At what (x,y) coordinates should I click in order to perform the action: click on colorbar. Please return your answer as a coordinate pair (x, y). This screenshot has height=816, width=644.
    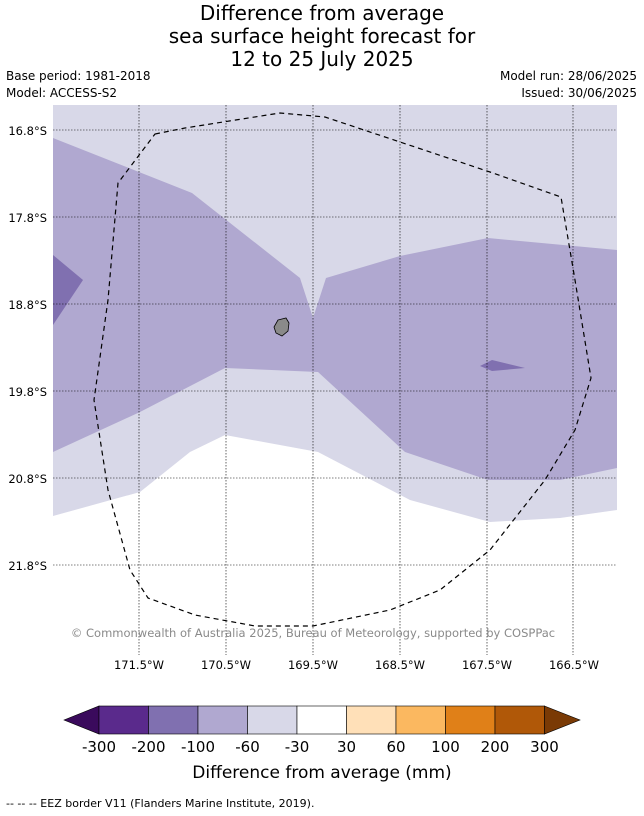
    Looking at the image, I should click on (322, 720).